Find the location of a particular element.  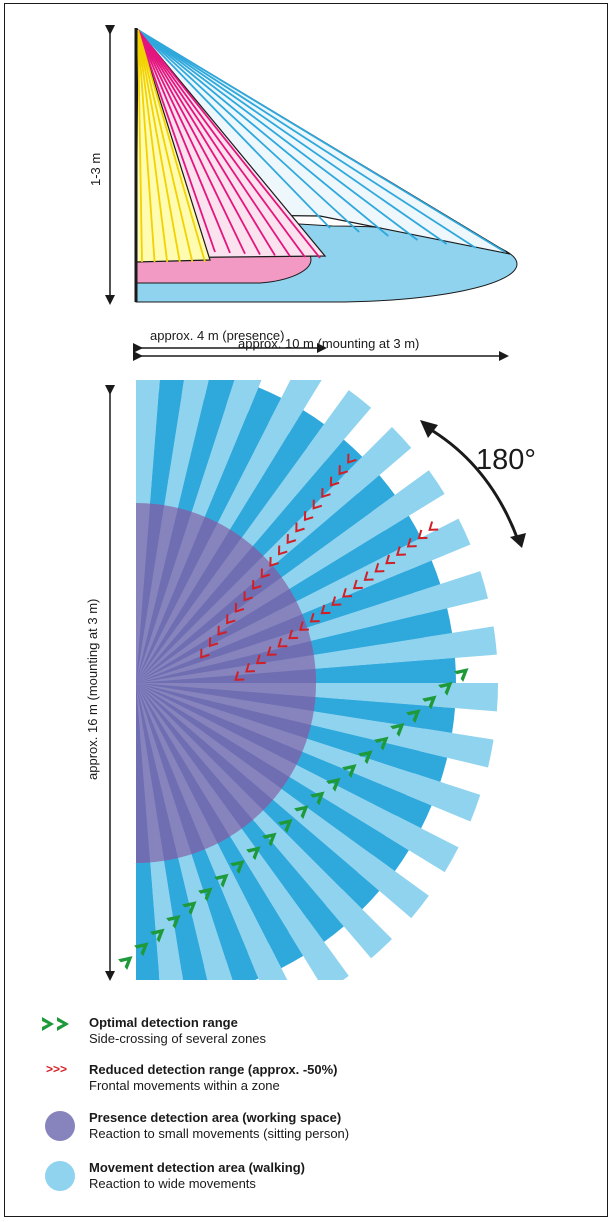

inner-rays is located at coordinates (171, 146).